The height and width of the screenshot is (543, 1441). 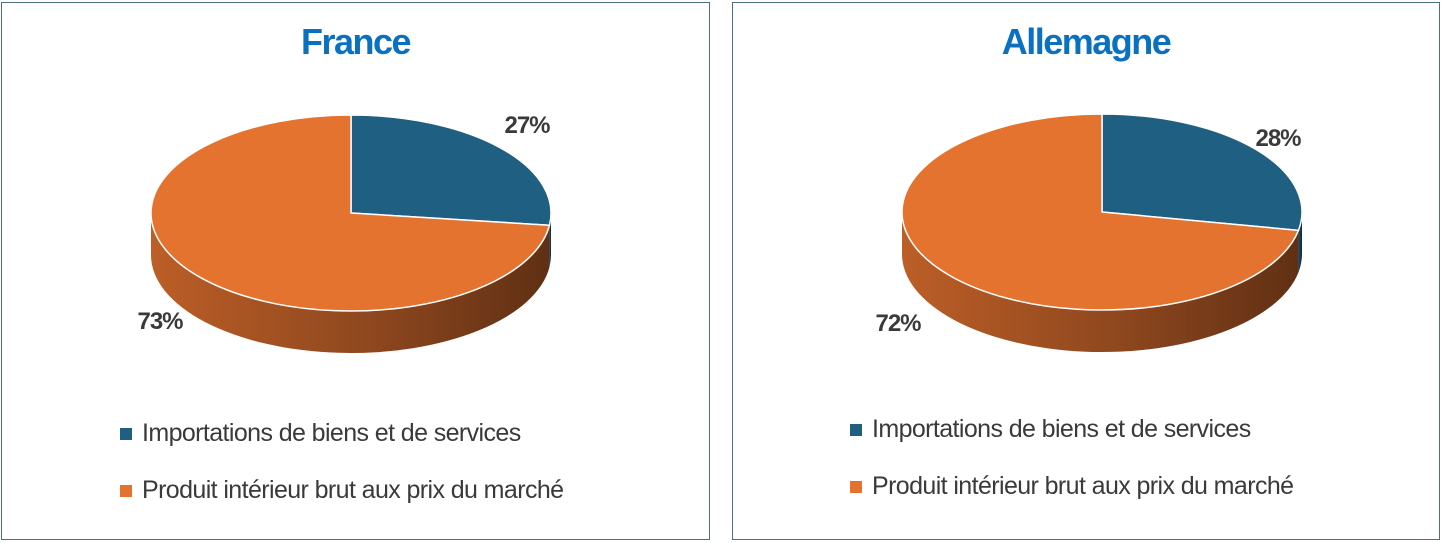 What do you see at coordinates (1278, 138) in the screenshot?
I see `data-label: 28%` at bounding box center [1278, 138].